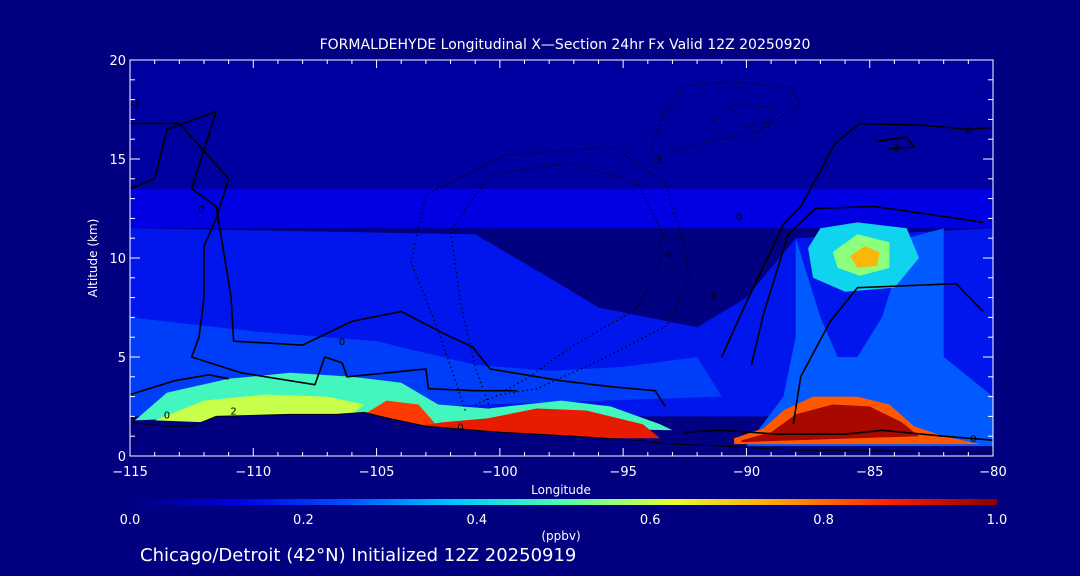  Describe the element at coordinates (117, 259) in the screenshot. I see `y-tick-label: 10` at that location.